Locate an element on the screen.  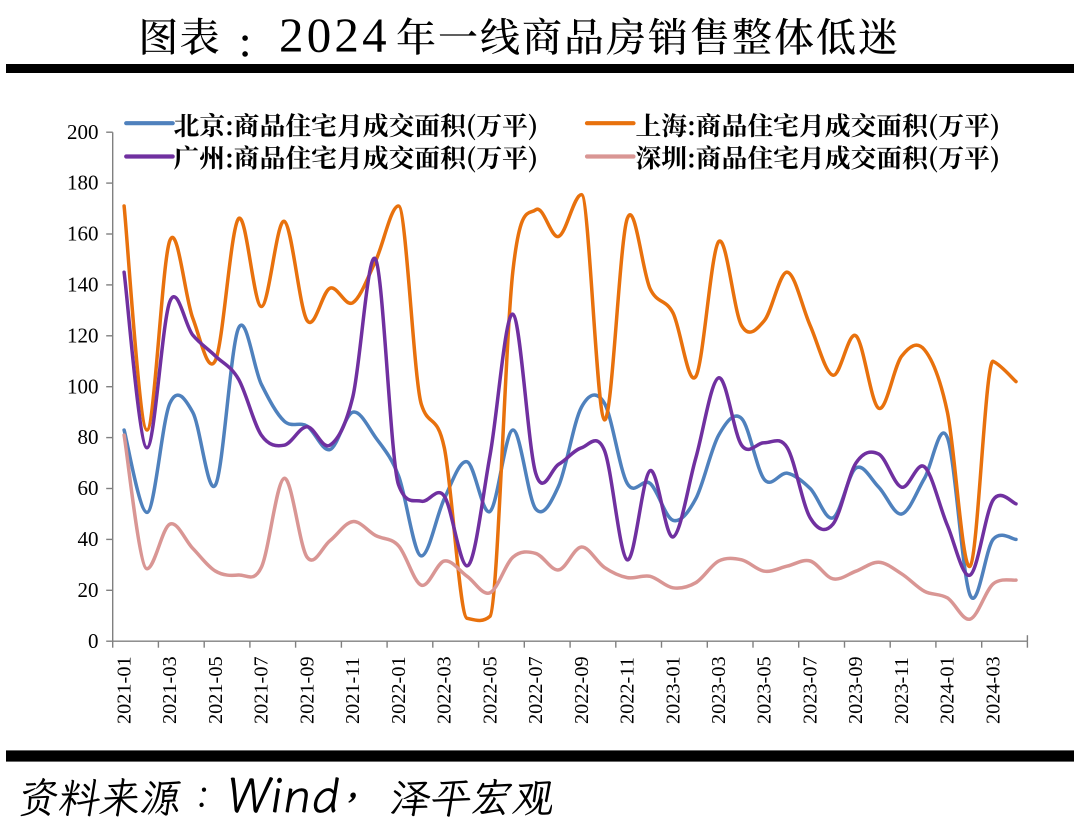
svg-text: 2023-05 is located at coordinates (765, 690).